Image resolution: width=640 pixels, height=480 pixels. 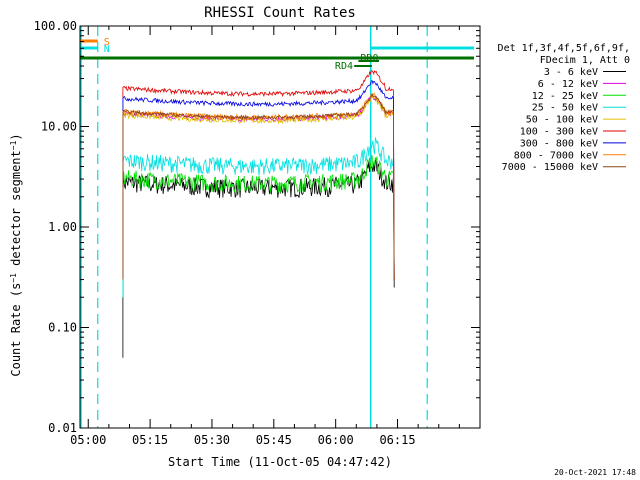 I want to click on legend-header-decimation: FDecim 1, Att 0, so click(x=585, y=60).